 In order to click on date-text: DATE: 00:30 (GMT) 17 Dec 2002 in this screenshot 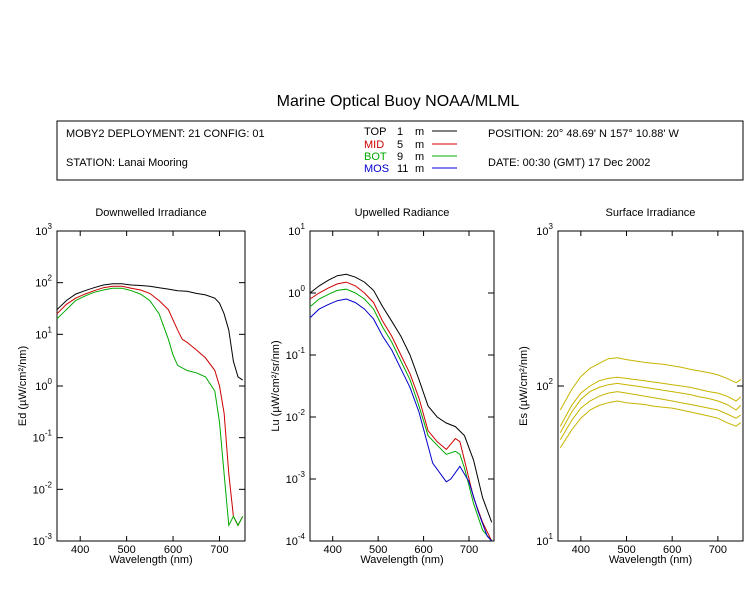, I will do `click(569, 163)`.